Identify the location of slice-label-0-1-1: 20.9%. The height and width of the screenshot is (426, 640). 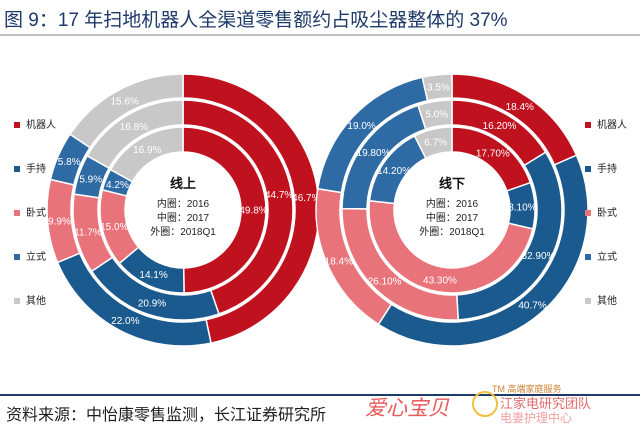
(152, 303).